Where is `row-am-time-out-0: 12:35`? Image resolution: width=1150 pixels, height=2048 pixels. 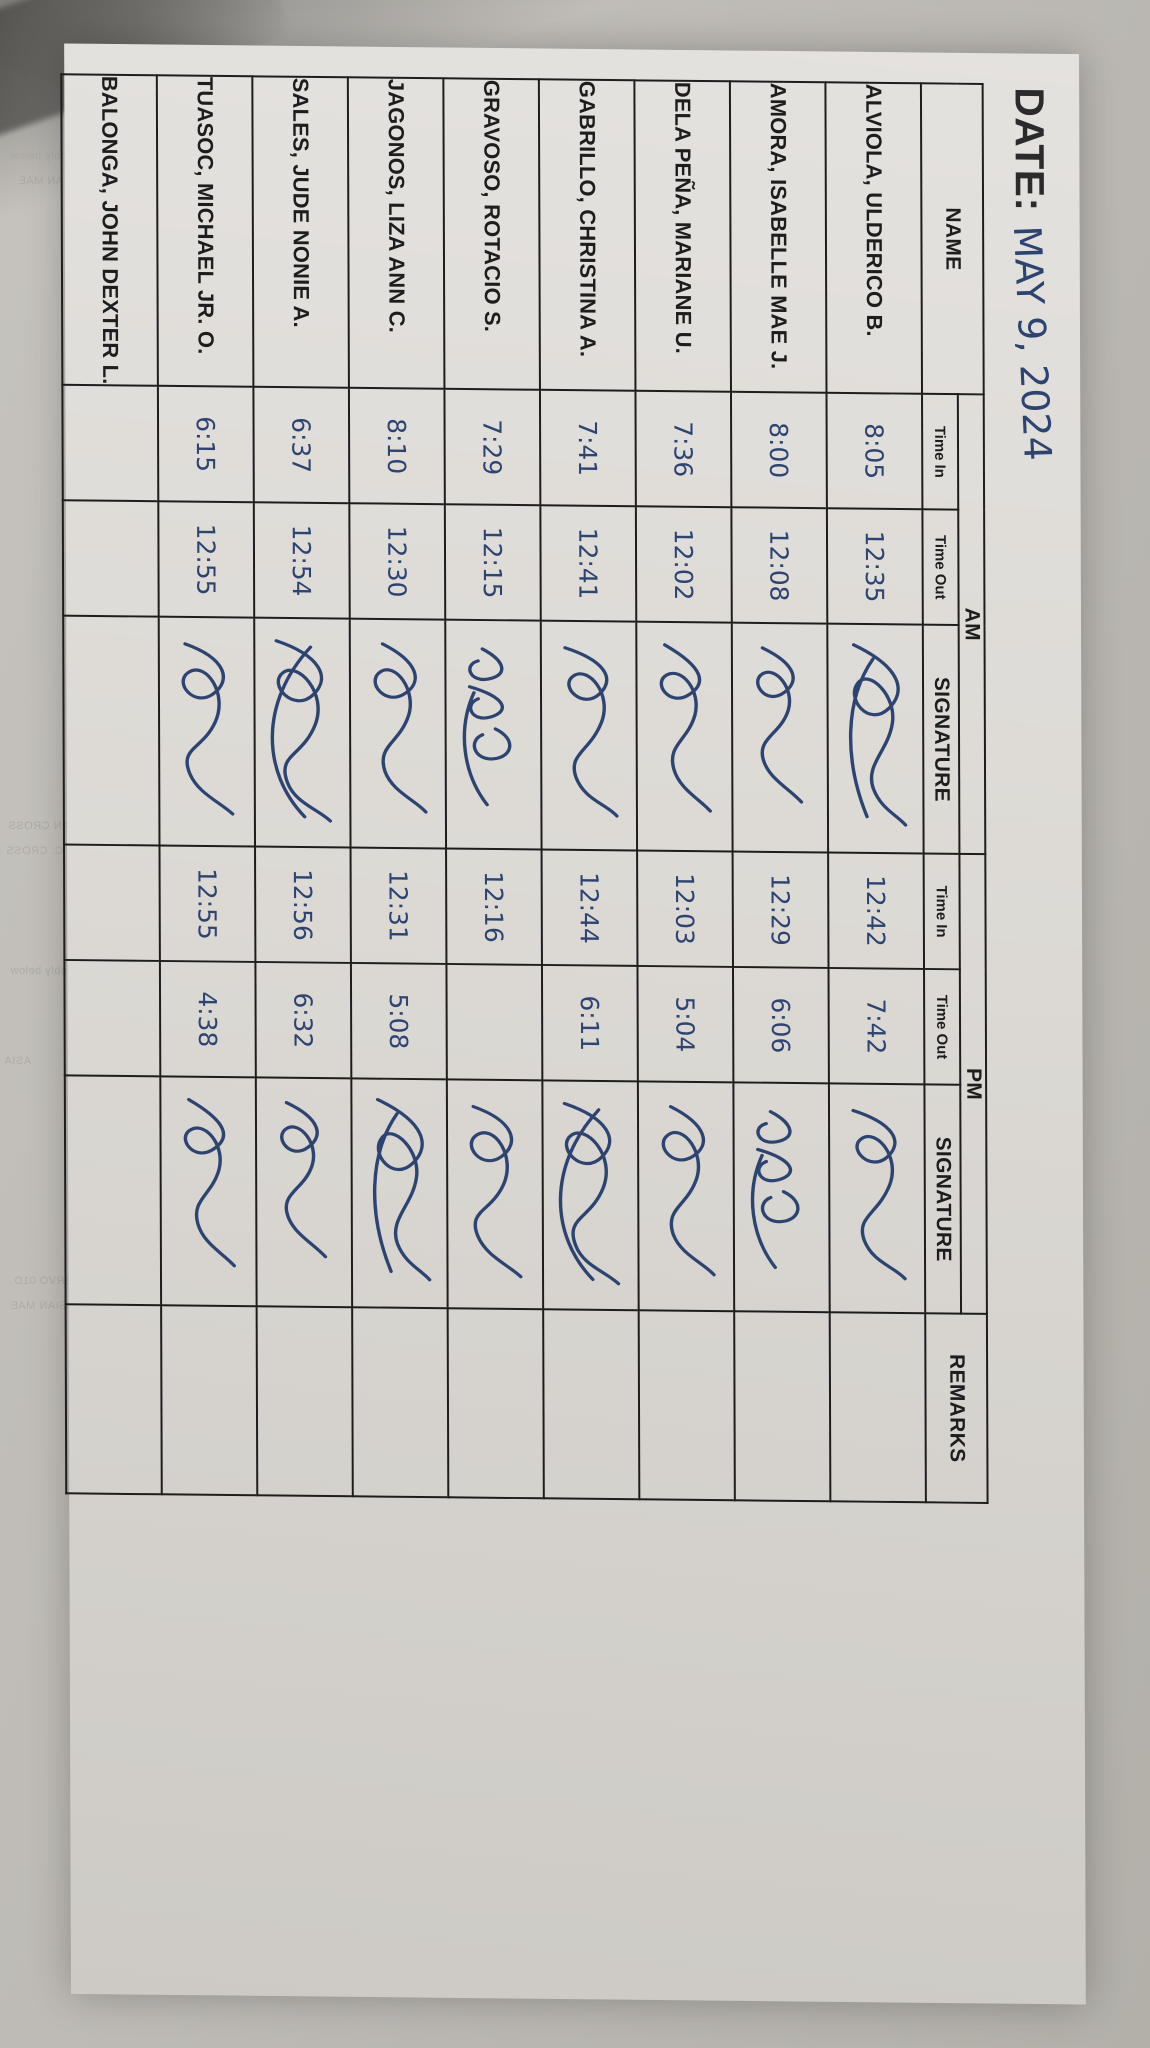 row-am-time-out-0: 12:35 is located at coordinates (874, 566).